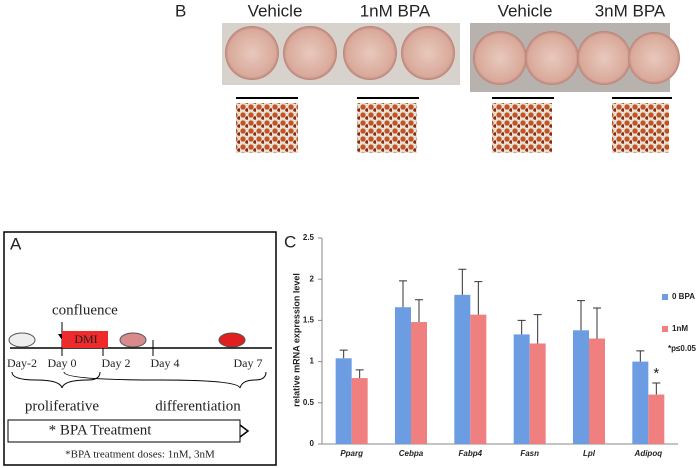 This screenshot has height=468, width=700. I want to click on day-label: Day-2, so click(22, 363).